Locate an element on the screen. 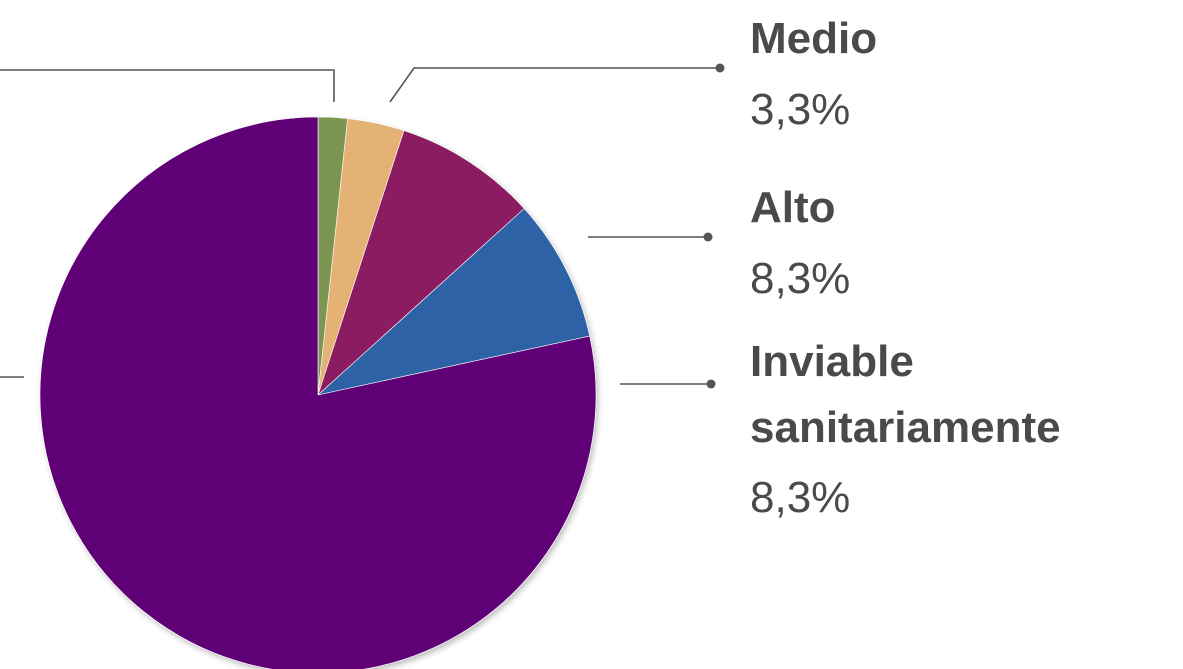 The height and width of the screenshot is (669, 1183). label-alto-name: Alto is located at coordinates (793, 207).